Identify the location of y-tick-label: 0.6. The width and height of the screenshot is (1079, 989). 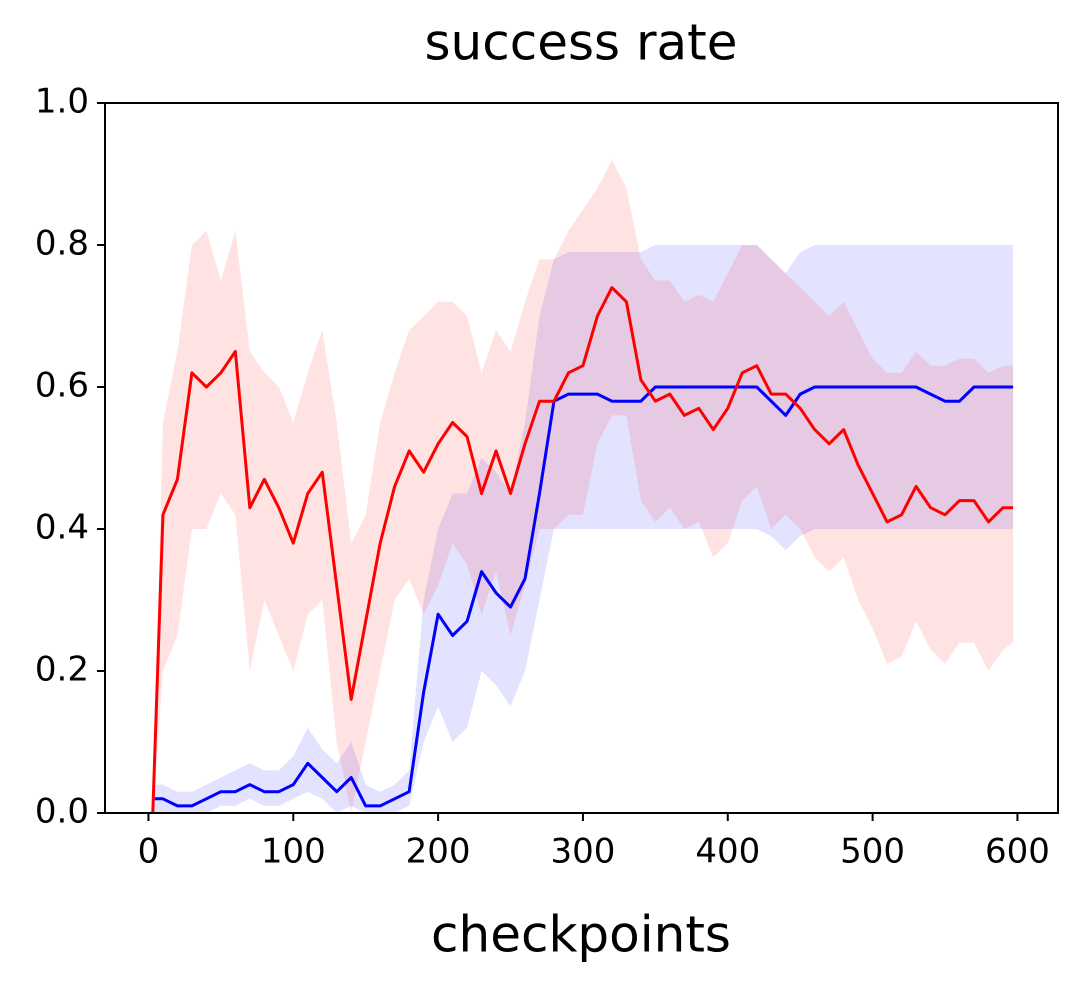
(62, 386).